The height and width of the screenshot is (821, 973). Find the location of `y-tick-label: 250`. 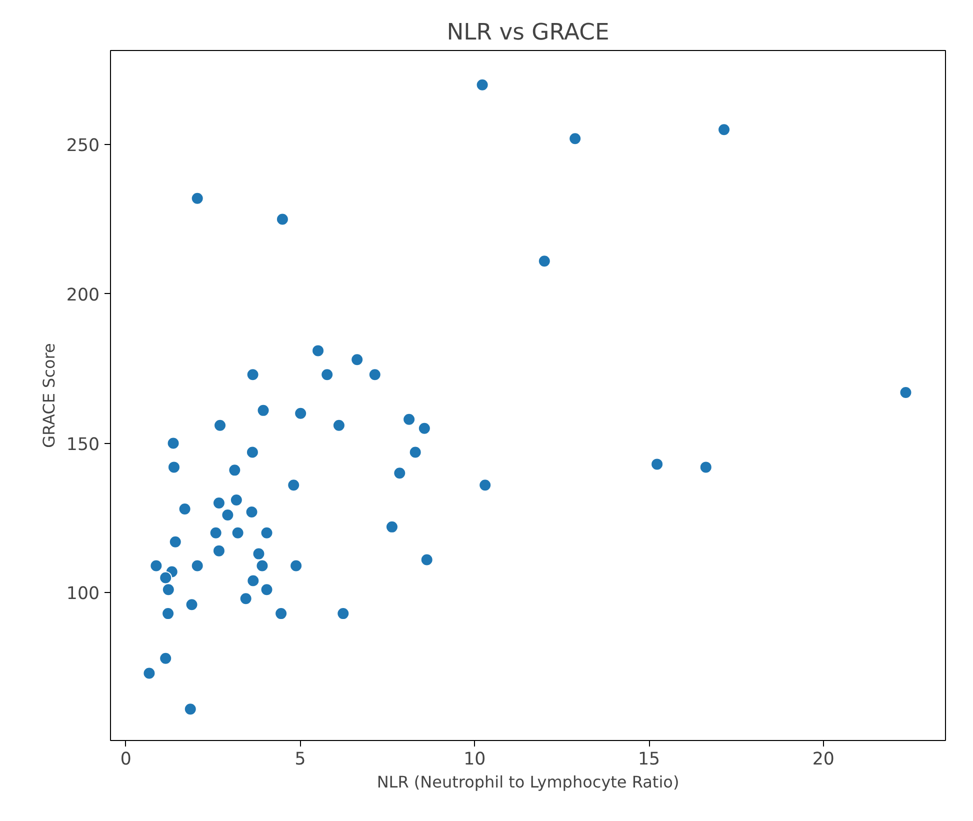

y-tick-label: 250 is located at coordinates (83, 146).